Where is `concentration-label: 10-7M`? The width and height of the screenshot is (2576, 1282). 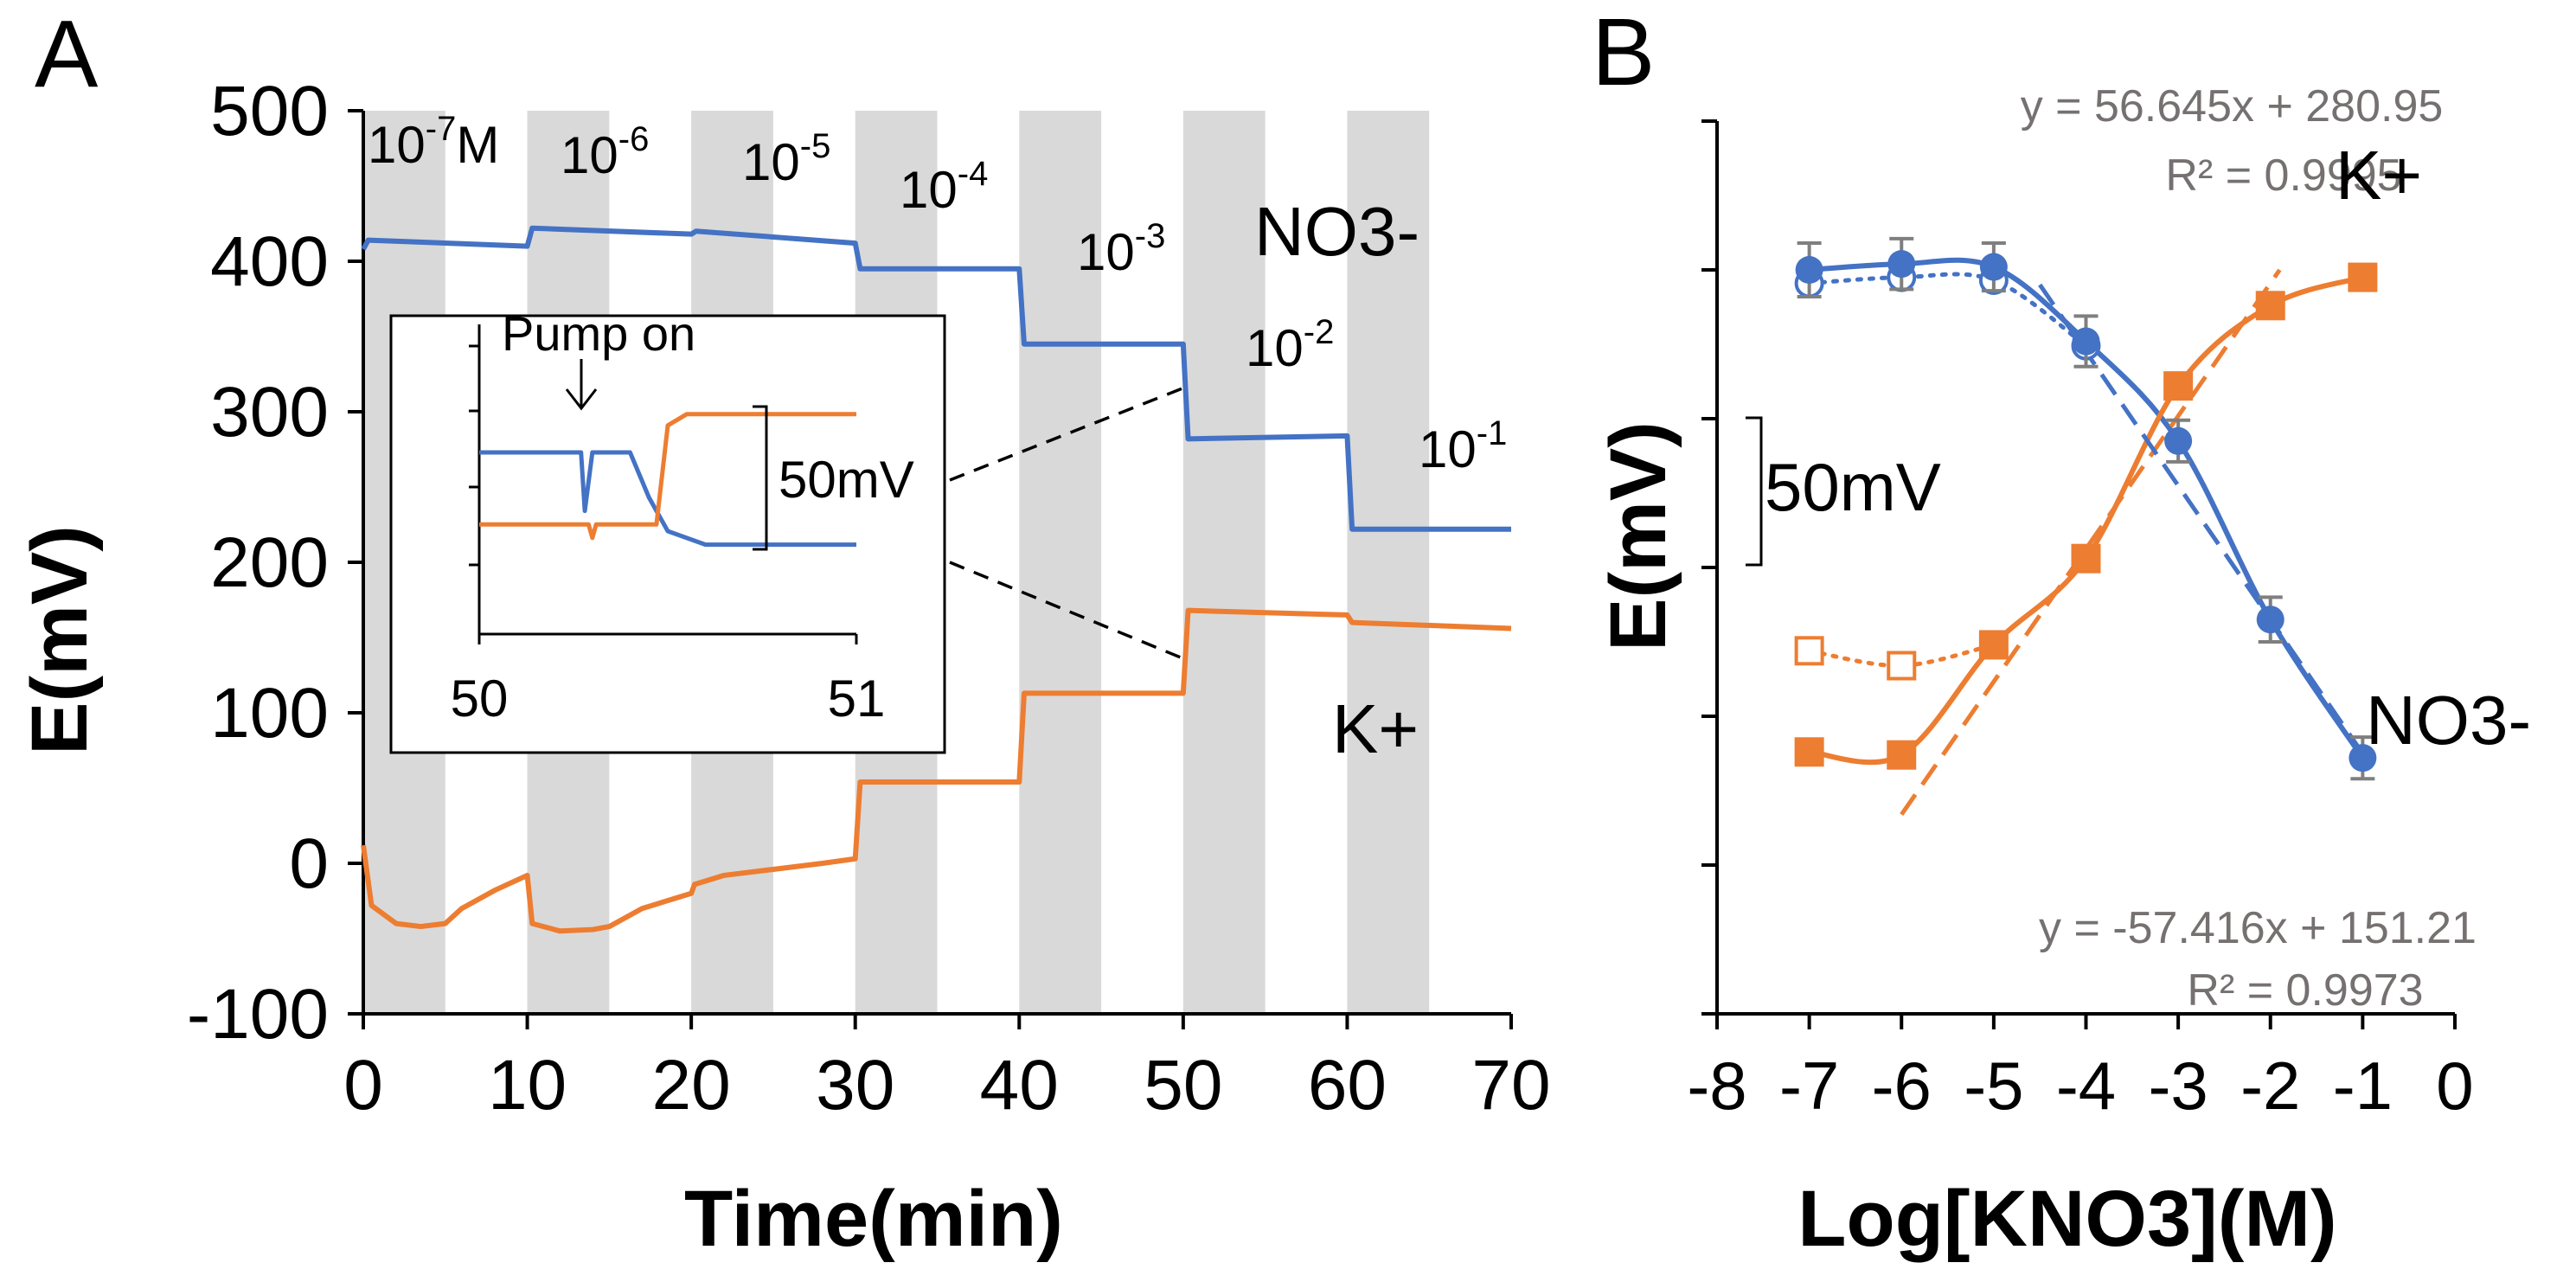 concentration-label: 10-7M is located at coordinates (433, 142).